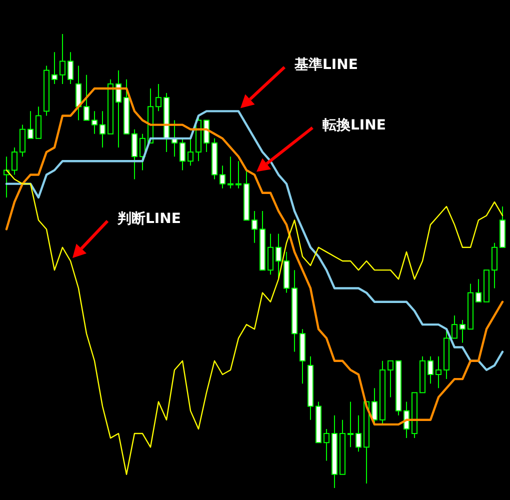  Describe the element at coordinates (148, 219) in the screenshot. I see `annotation: 判断LINE` at that location.